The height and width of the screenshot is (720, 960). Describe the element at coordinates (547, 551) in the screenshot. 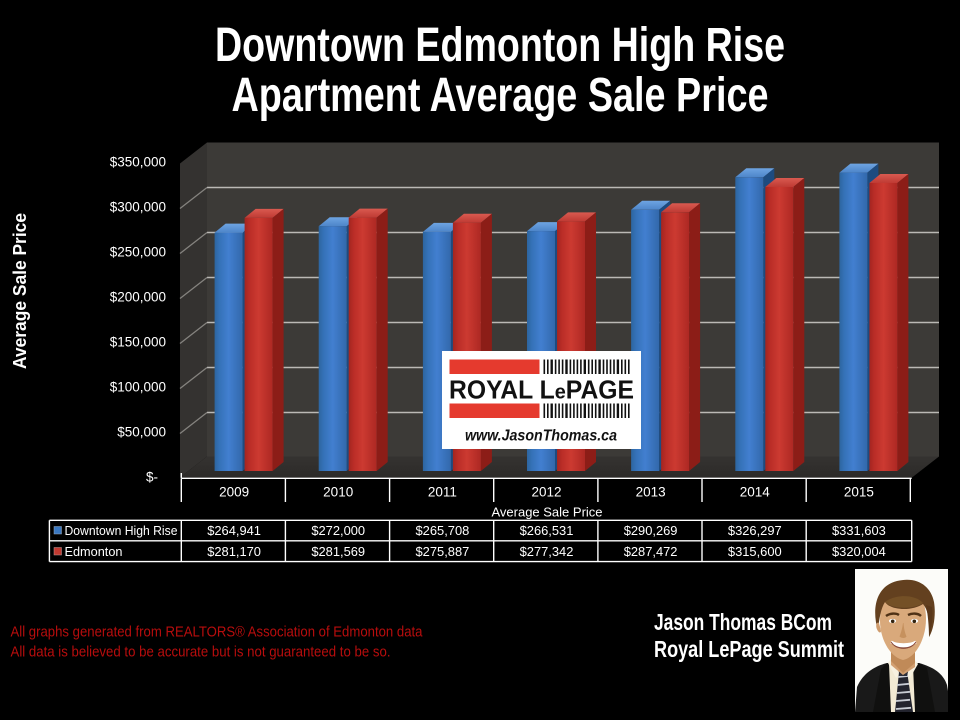

I see `svg-text: $277,342` at that location.